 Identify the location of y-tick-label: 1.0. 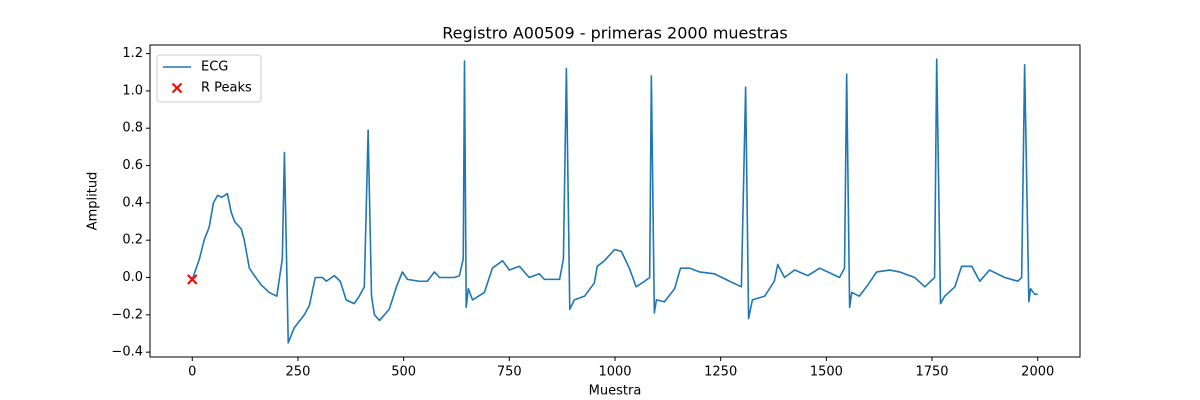
(132, 90).